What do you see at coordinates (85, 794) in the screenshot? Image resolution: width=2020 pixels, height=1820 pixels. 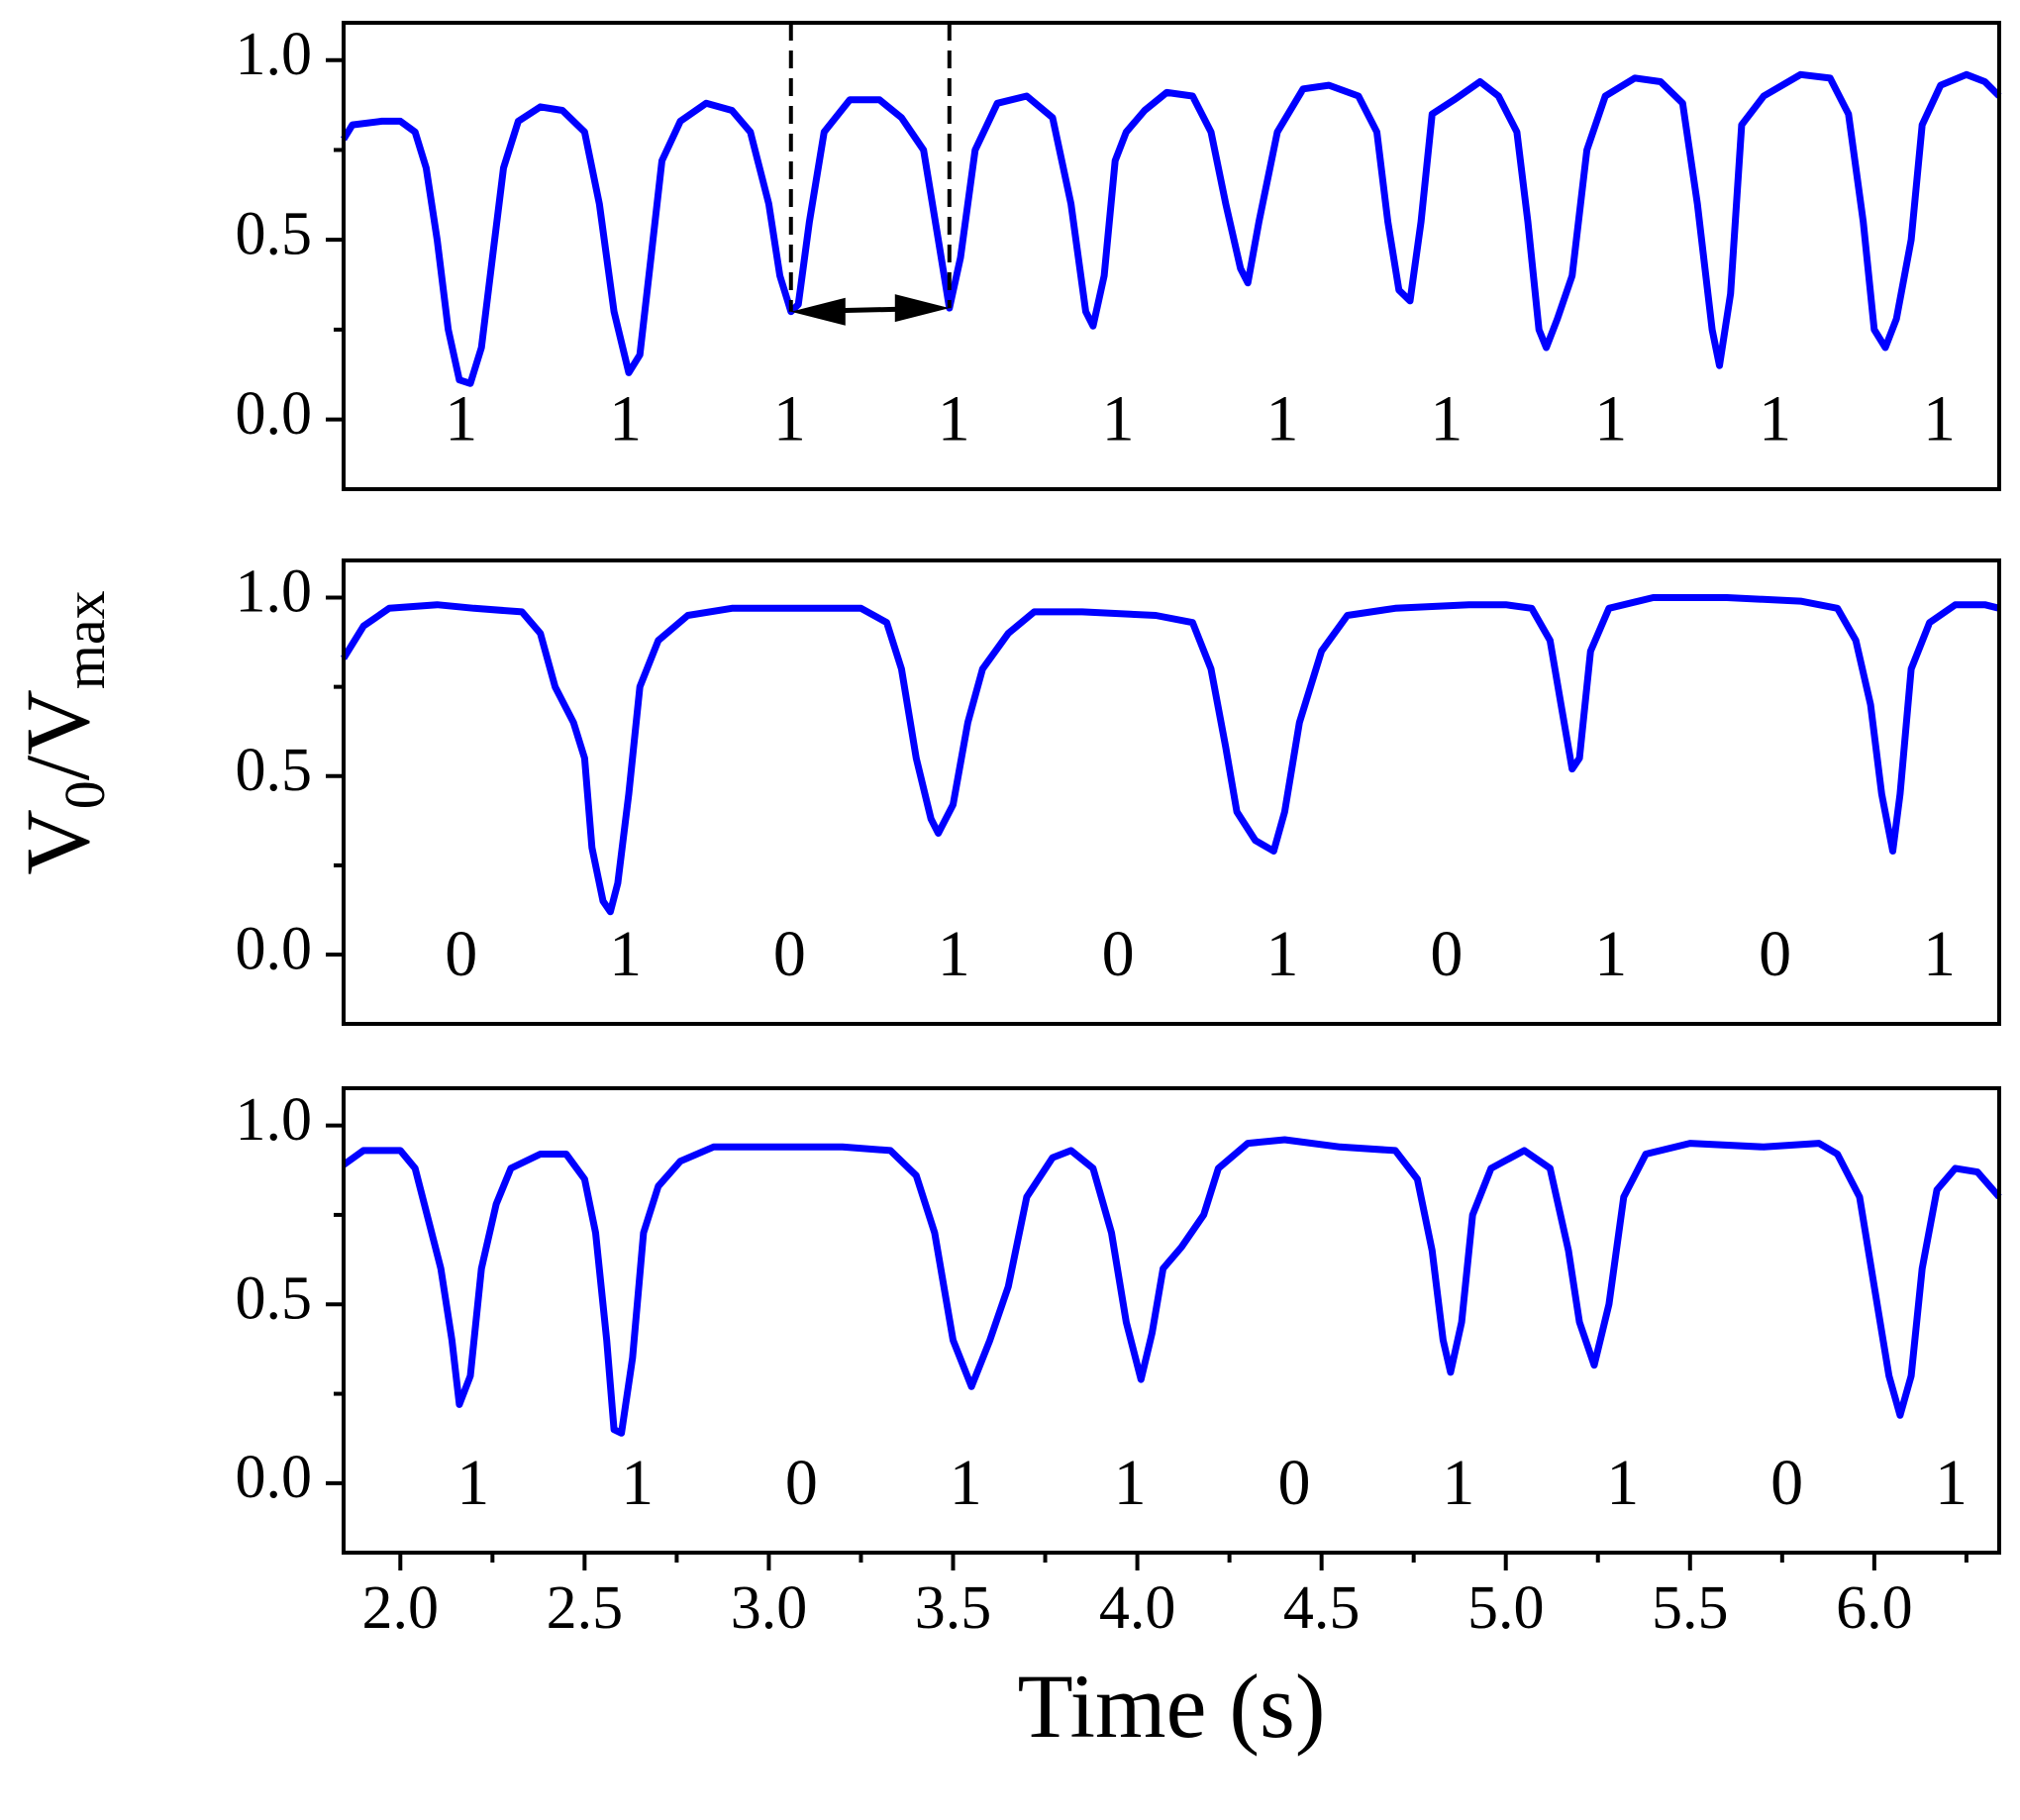 I see `y-axis-label-part: 0` at bounding box center [85, 794].